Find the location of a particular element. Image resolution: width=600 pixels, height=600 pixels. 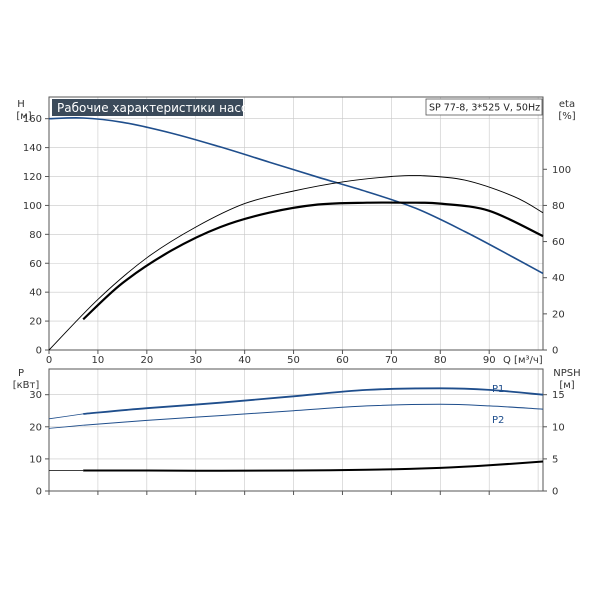

y-tick-label-right: 15 is located at coordinates (558, 395).